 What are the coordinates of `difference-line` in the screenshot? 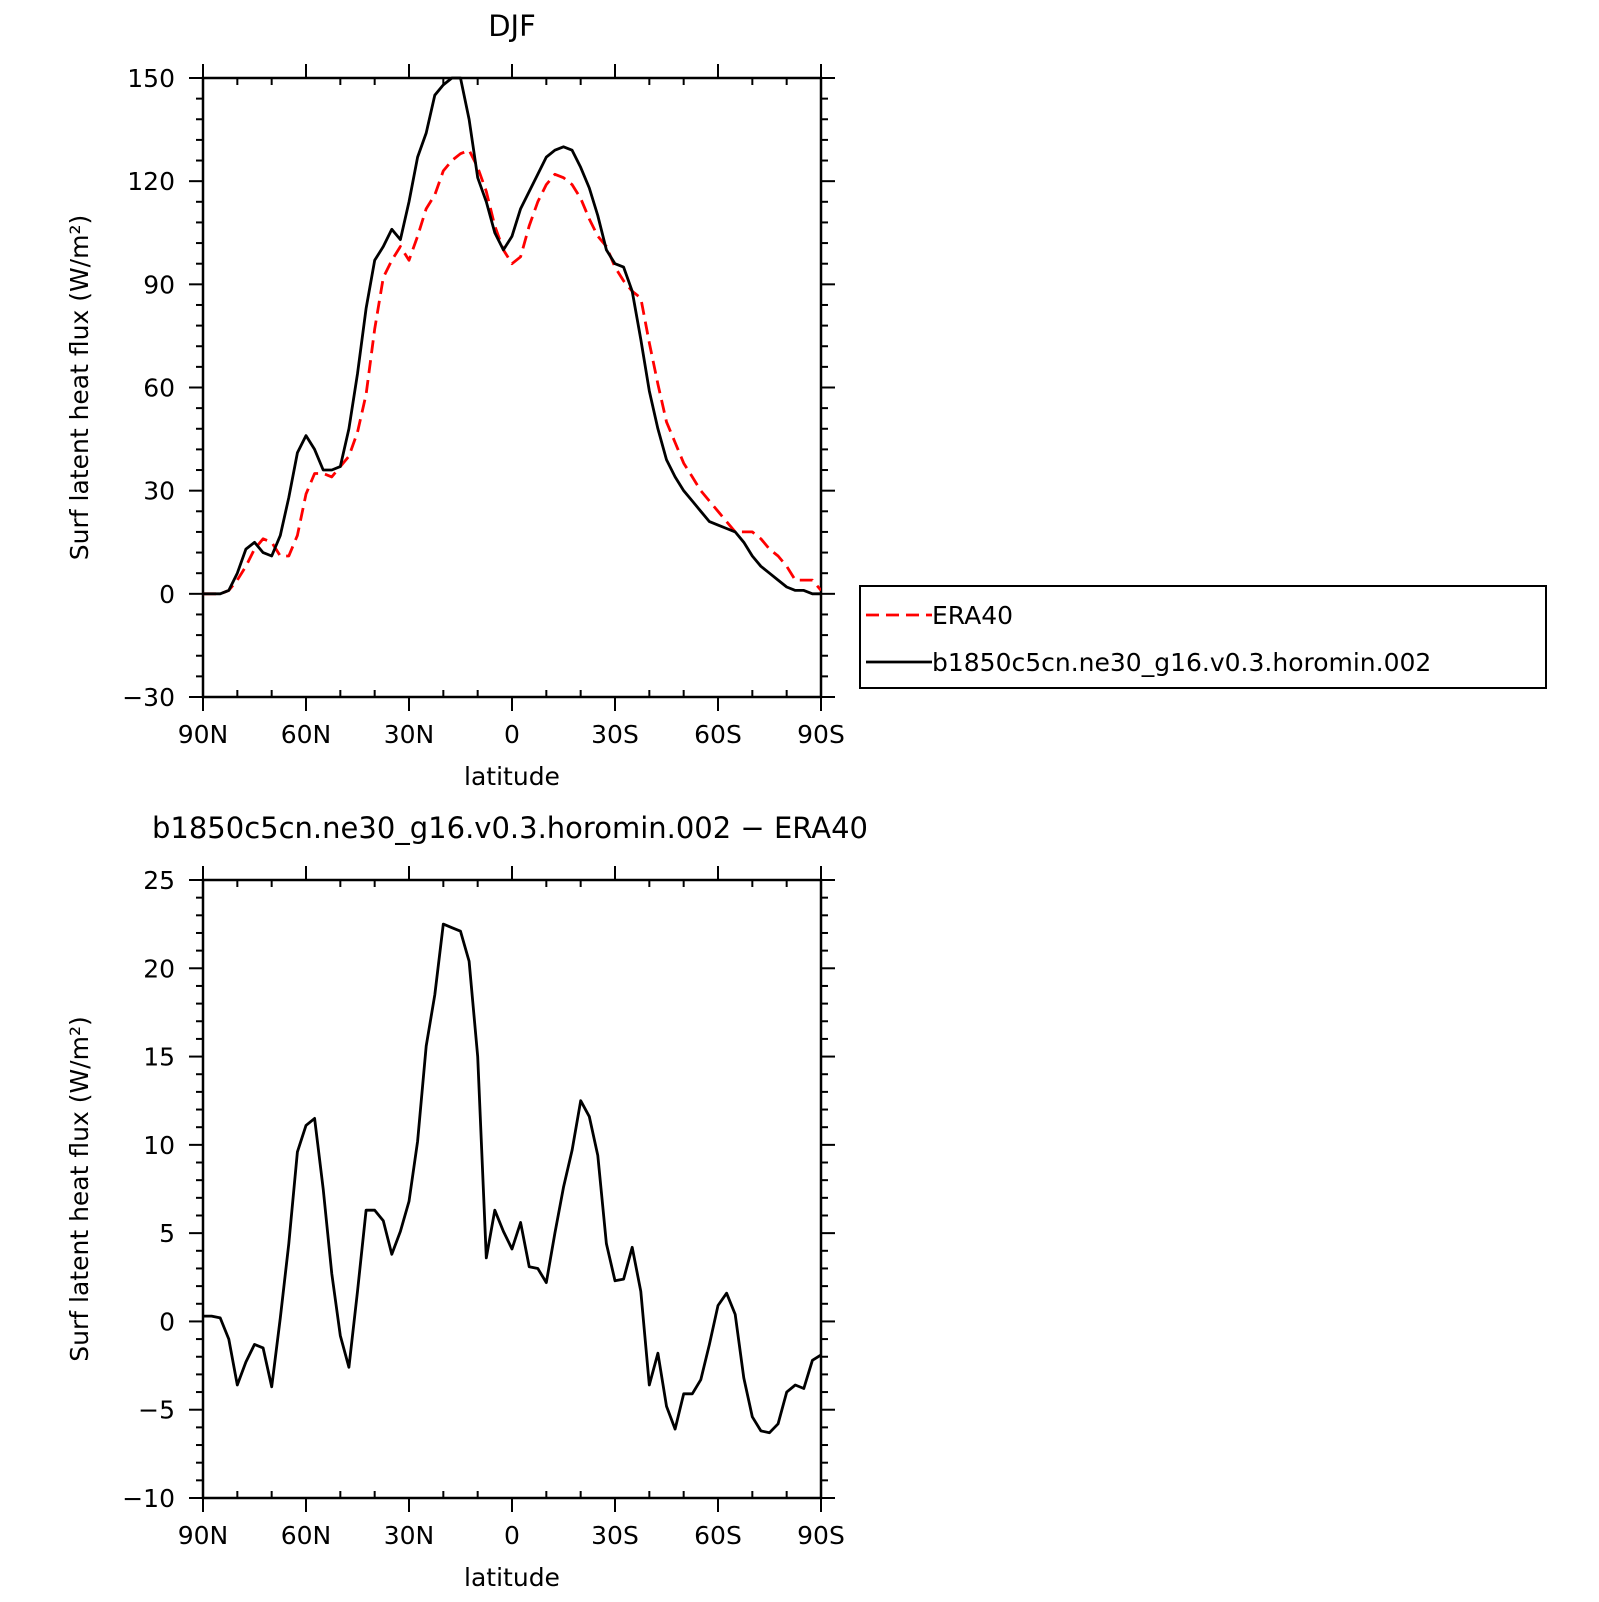 It's located at (512, 1178).